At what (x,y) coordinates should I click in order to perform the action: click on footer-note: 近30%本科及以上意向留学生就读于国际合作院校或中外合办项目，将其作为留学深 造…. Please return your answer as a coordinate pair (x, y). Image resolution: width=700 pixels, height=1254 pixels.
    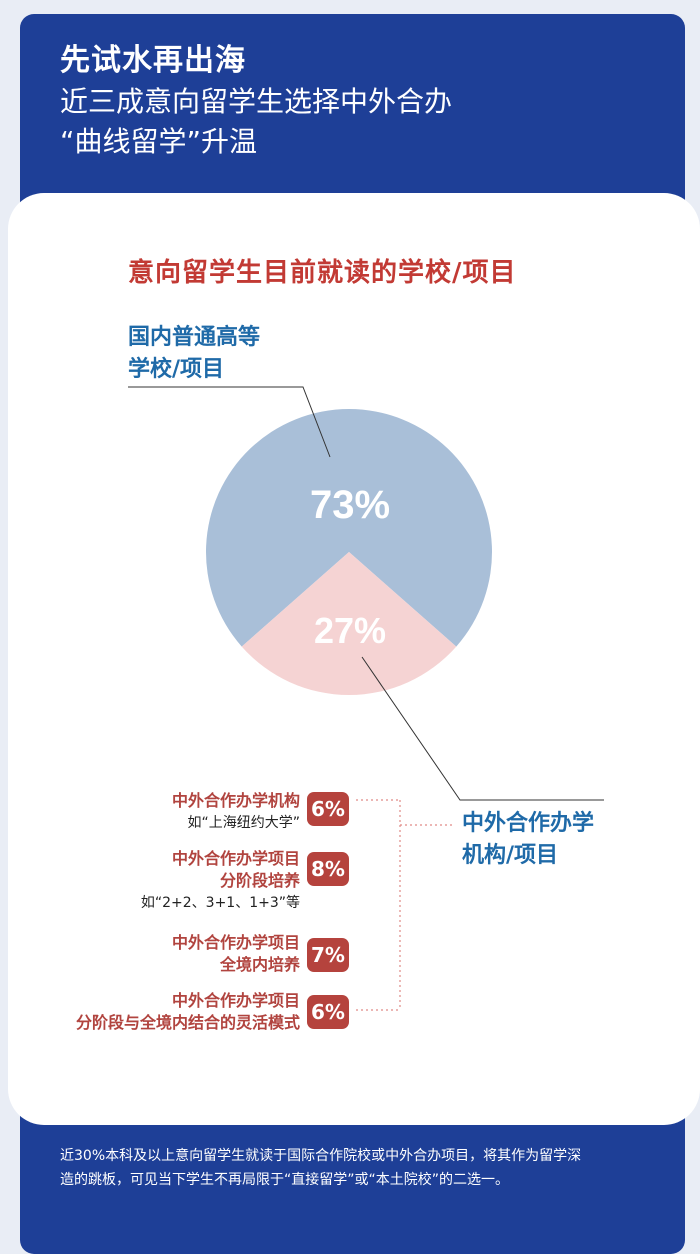
    Looking at the image, I should click on (360, 1168).